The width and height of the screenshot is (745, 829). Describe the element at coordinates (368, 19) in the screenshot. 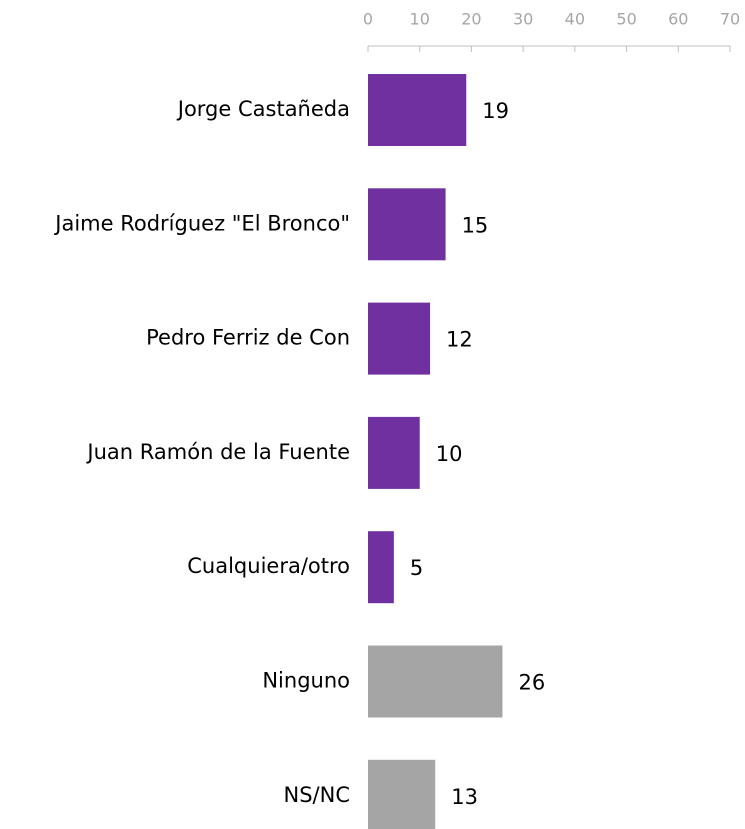

I see `x-tick-label: 0` at that location.